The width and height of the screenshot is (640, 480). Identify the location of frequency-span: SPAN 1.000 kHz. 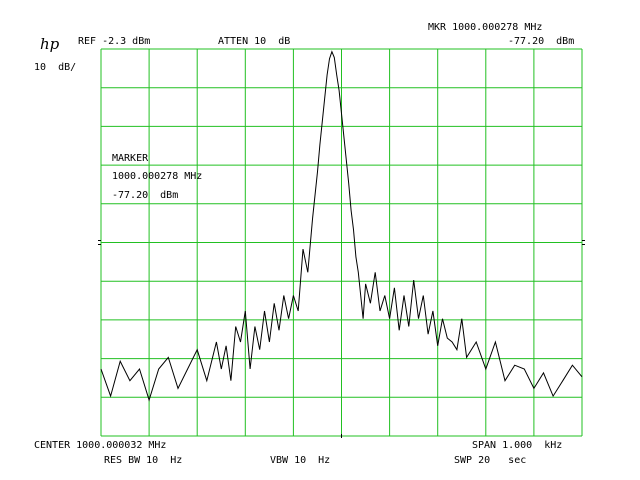
(517, 445).